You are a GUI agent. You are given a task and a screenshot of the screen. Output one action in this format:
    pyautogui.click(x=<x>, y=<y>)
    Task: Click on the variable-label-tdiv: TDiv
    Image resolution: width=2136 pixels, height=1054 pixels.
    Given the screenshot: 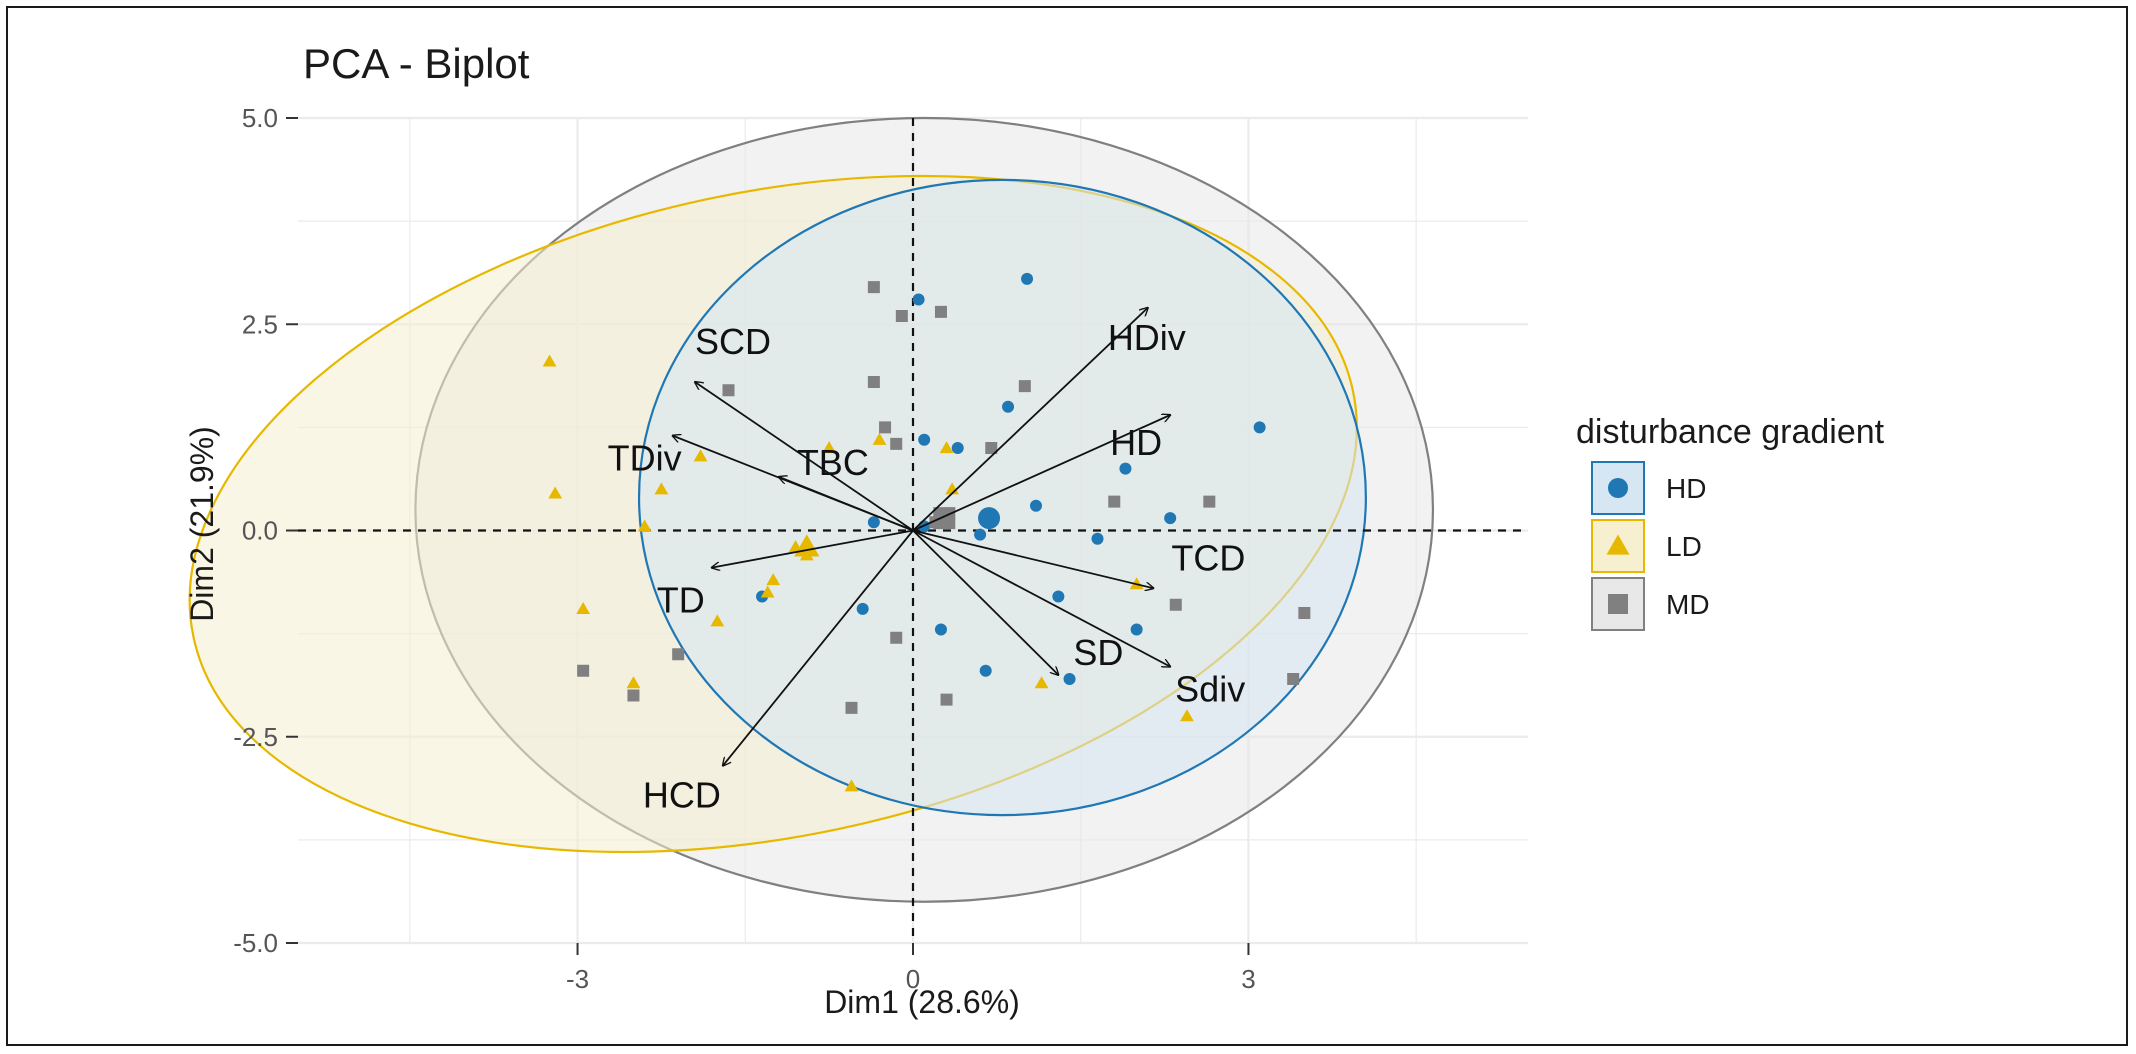 What is the action you would take?
    pyautogui.click(x=645, y=458)
    